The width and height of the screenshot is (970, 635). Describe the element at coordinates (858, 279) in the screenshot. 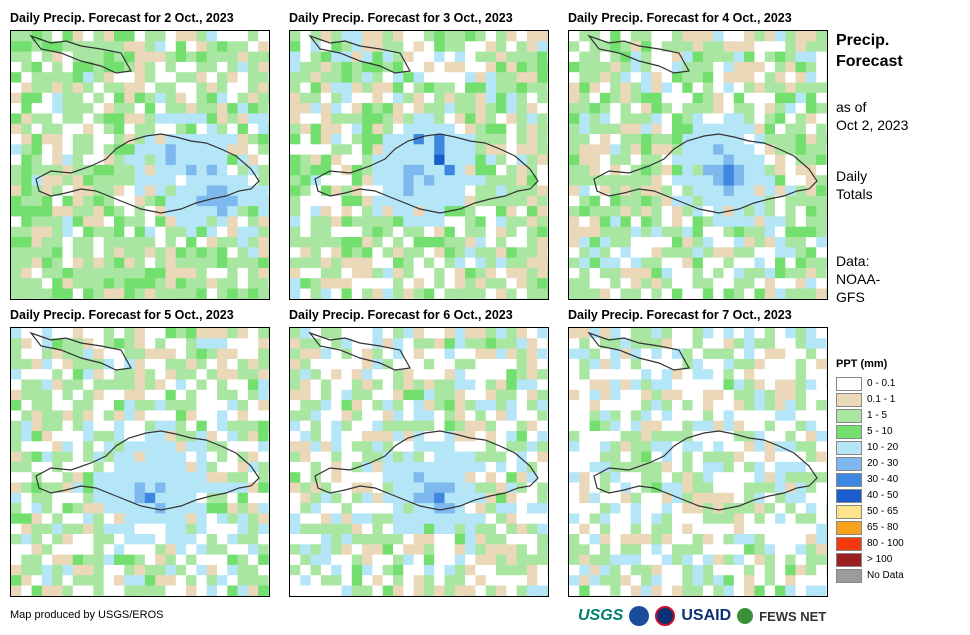

I see `data-source-label: Data: NOAA- GFS` at that location.